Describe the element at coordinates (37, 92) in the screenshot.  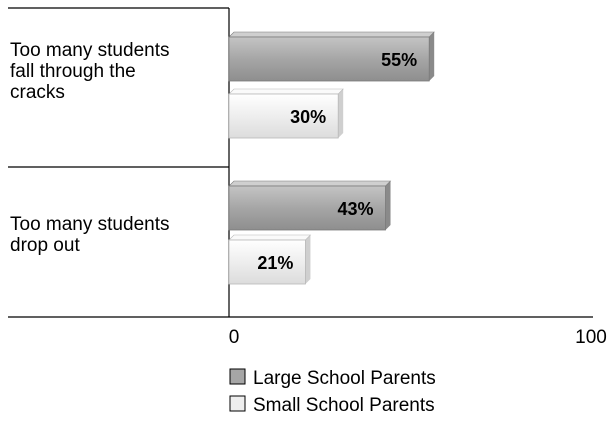
I see `category-label-line: cracks` at that location.